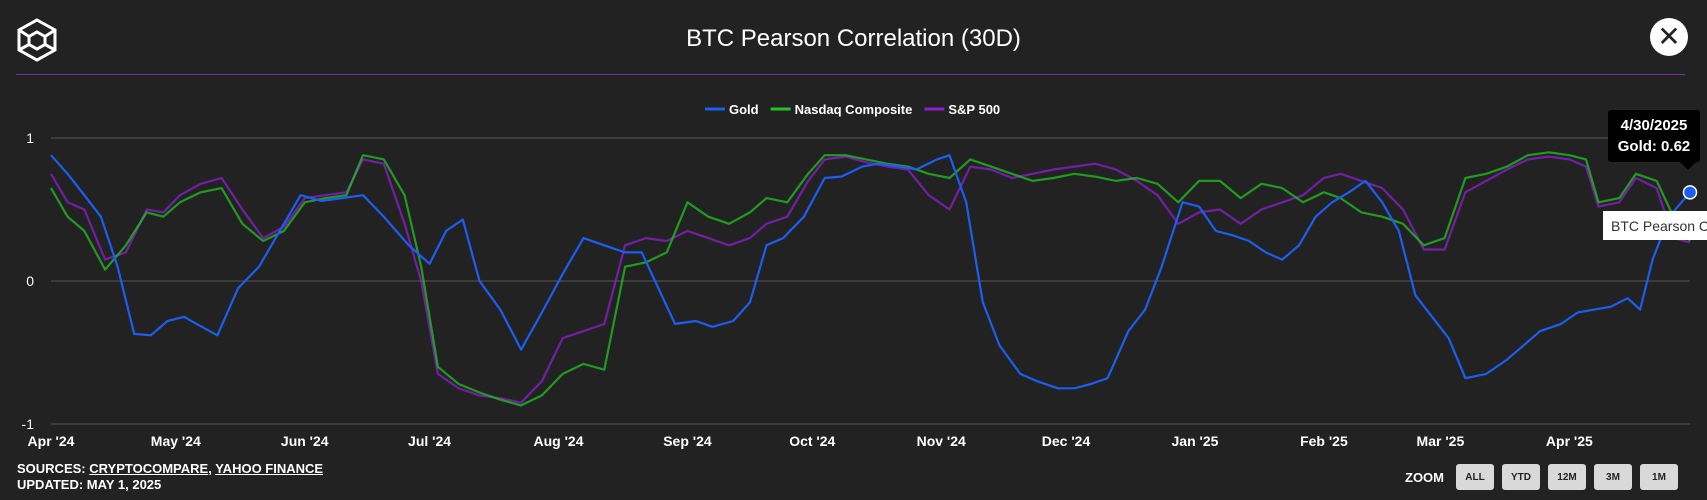  What do you see at coordinates (1613, 477) in the screenshot?
I see `zoom-3m-button: 3M` at bounding box center [1613, 477].